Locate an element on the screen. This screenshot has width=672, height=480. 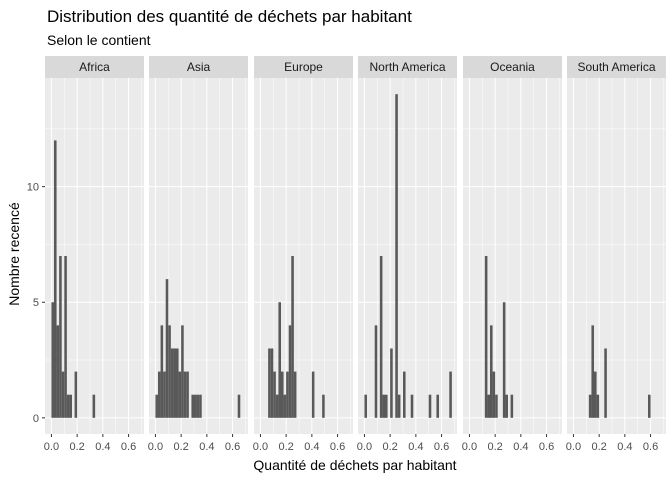
facet-panel-asia: Asia 0.0 0.2 0.4 0.6 is located at coordinates (198, 254).